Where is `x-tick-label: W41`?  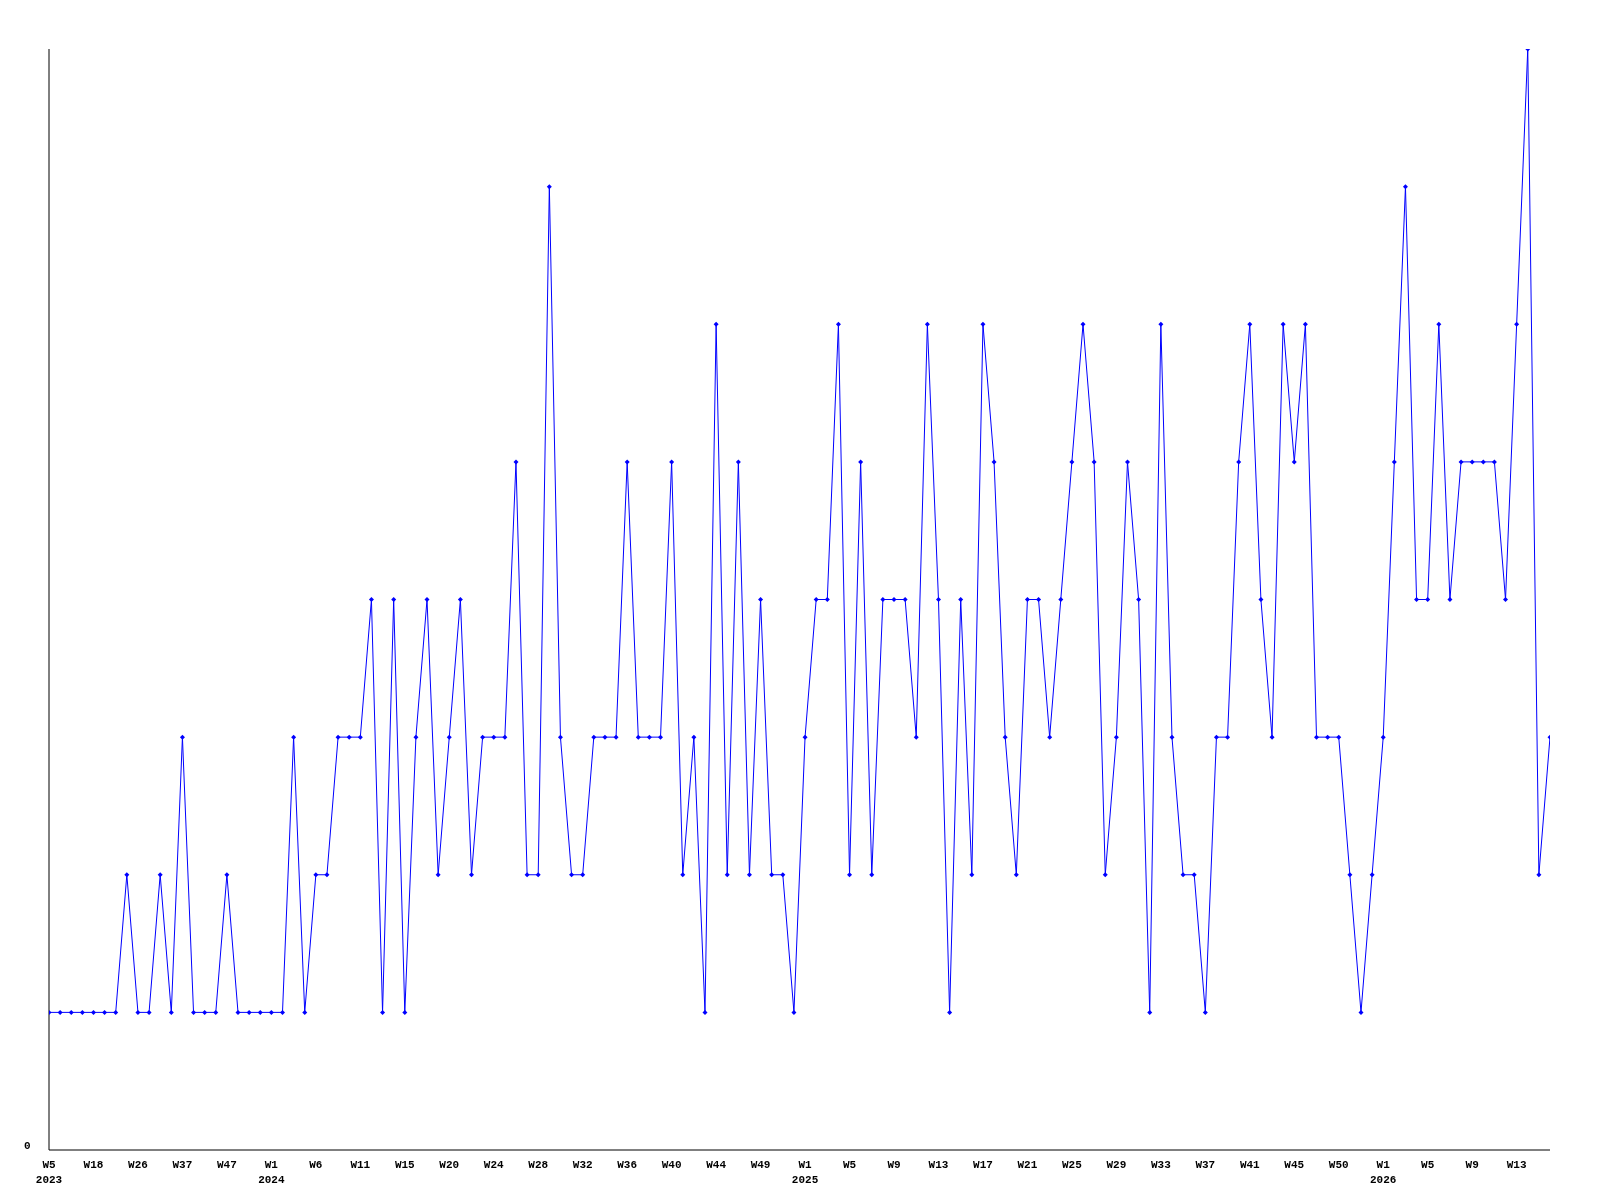
x-tick-label: W41 is located at coordinates (1250, 1165).